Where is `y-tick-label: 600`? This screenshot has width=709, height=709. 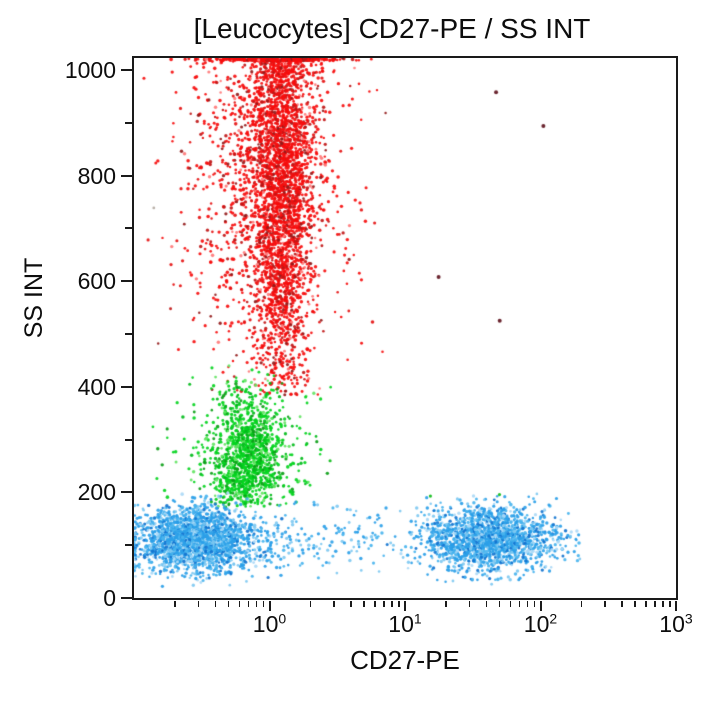
y-tick-label: 600 is located at coordinates (96, 281).